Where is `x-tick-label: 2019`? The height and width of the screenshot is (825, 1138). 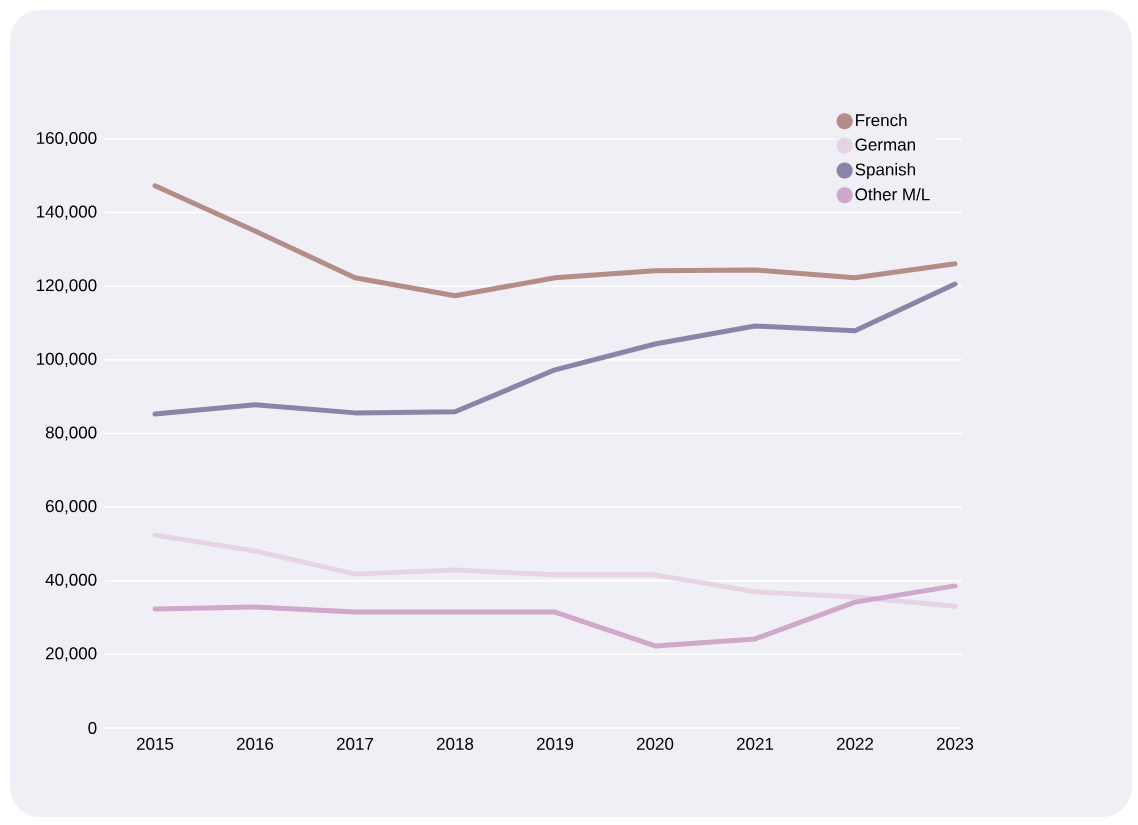 x-tick-label: 2019 is located at coordinates (555, 743).